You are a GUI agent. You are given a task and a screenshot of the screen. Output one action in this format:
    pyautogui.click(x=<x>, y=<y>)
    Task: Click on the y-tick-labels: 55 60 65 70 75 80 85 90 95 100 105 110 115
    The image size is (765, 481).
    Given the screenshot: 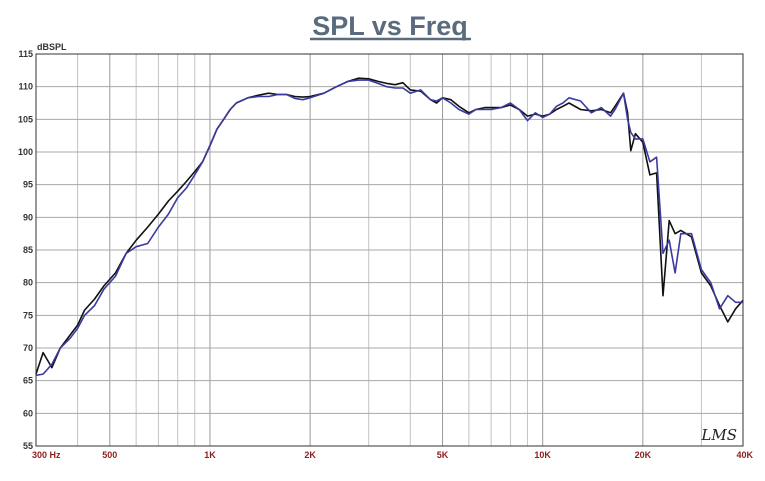 What is the action you would take?
    pyautogui.click(x=25, y=250)
    